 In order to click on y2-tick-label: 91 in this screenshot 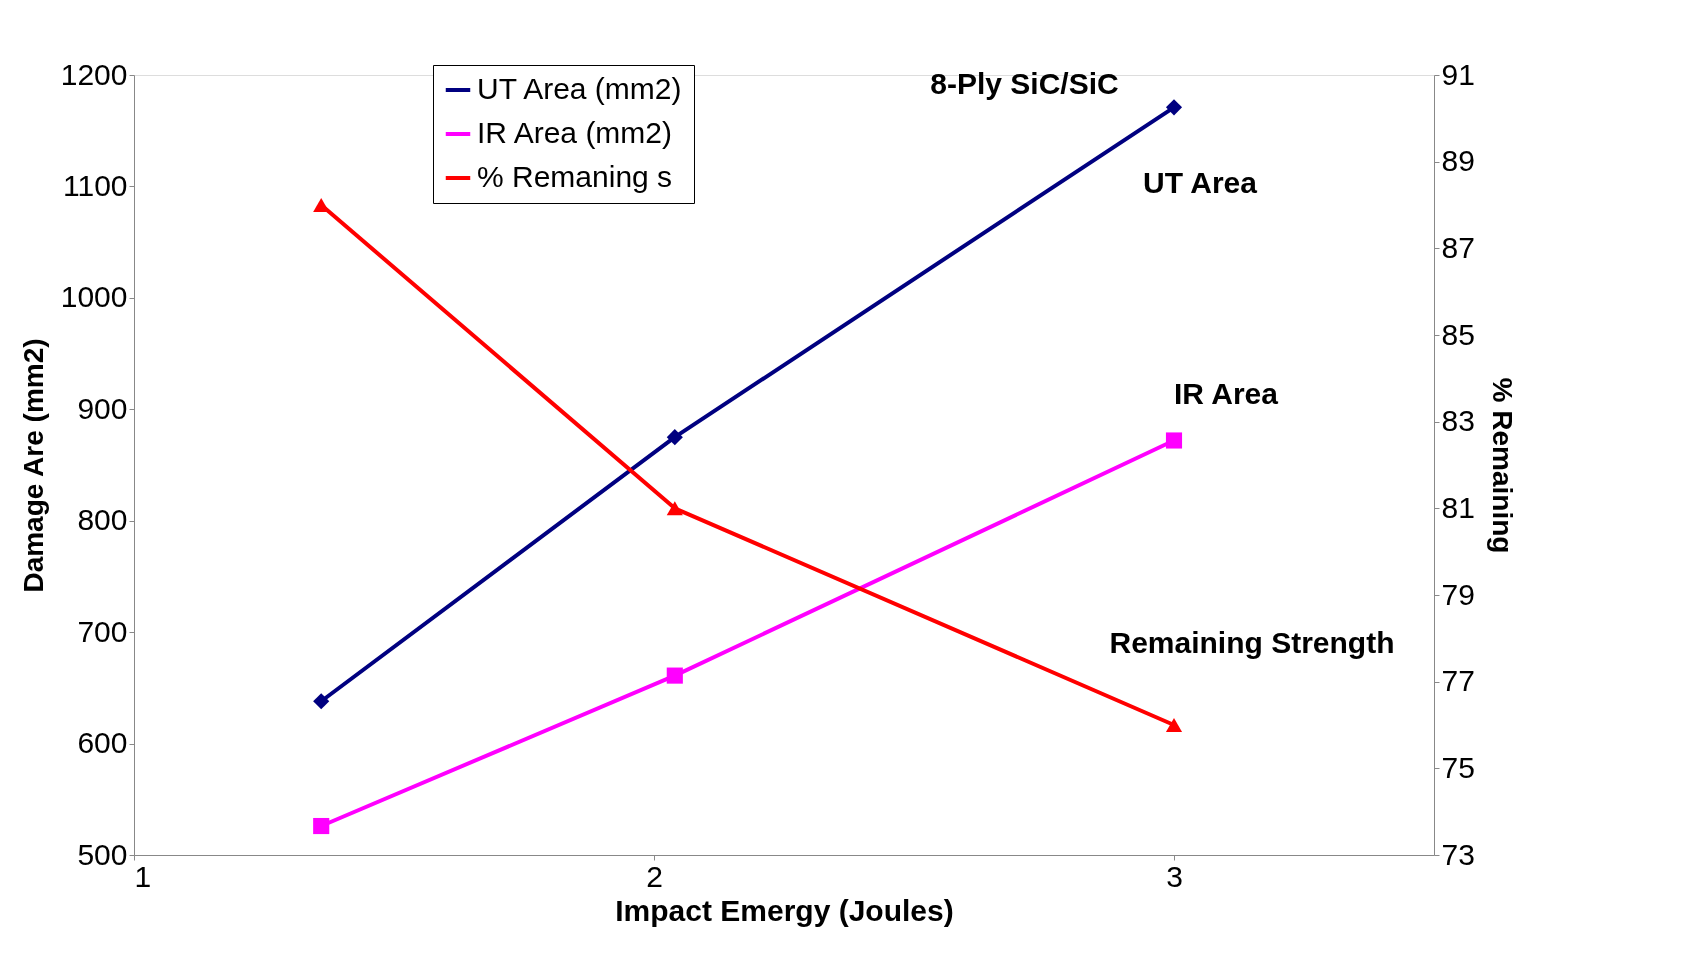, I will do `click(1458, 74)`.